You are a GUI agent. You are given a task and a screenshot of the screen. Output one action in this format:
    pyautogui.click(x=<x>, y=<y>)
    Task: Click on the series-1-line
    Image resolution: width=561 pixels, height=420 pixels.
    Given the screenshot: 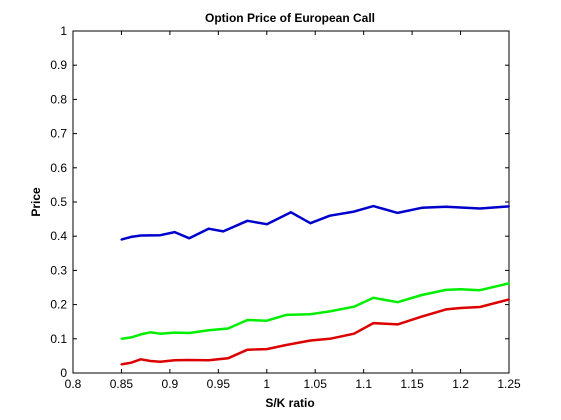 What is the action you would take?
    pyautogui.click(x=315, y=222)
    